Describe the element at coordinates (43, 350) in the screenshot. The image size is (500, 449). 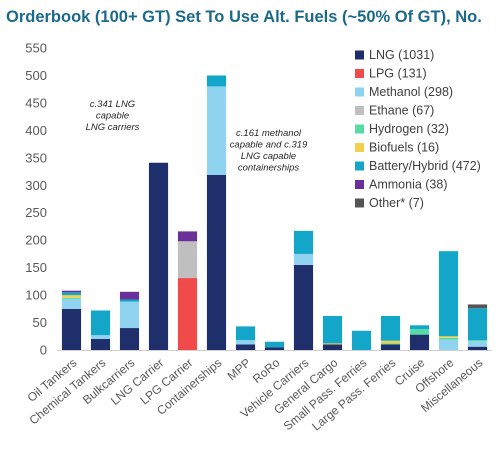
I see `y-tick-label: 0` at that location.